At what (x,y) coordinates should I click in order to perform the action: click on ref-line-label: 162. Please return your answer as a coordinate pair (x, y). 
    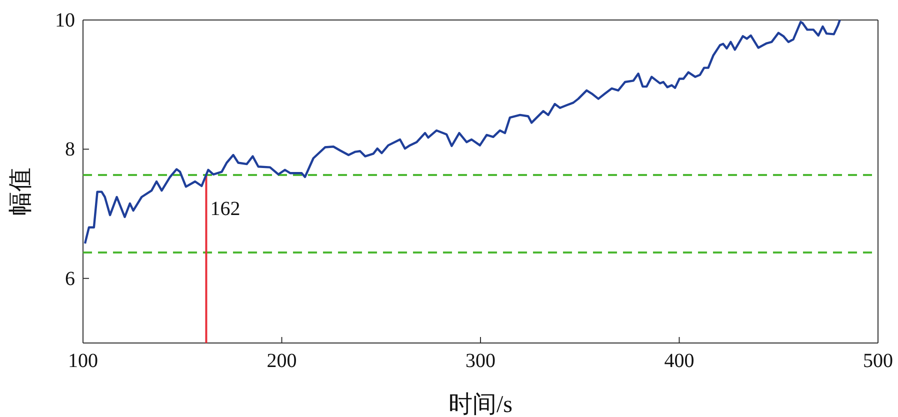
    Looking at the image, I should click on (225, 209).